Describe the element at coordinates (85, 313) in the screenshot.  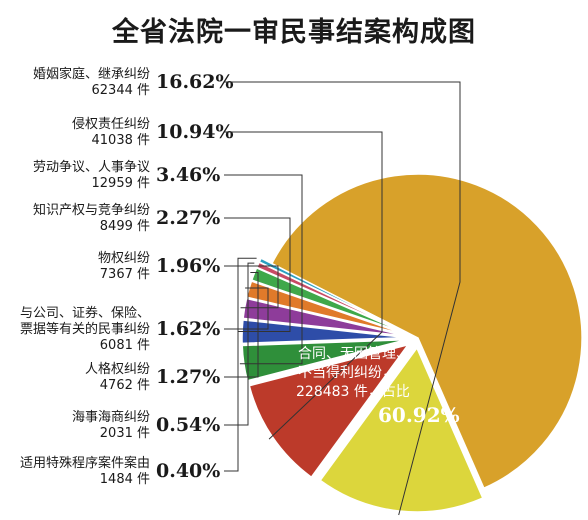
I see `slice-label: 与公司、证券、保险、` at that location.